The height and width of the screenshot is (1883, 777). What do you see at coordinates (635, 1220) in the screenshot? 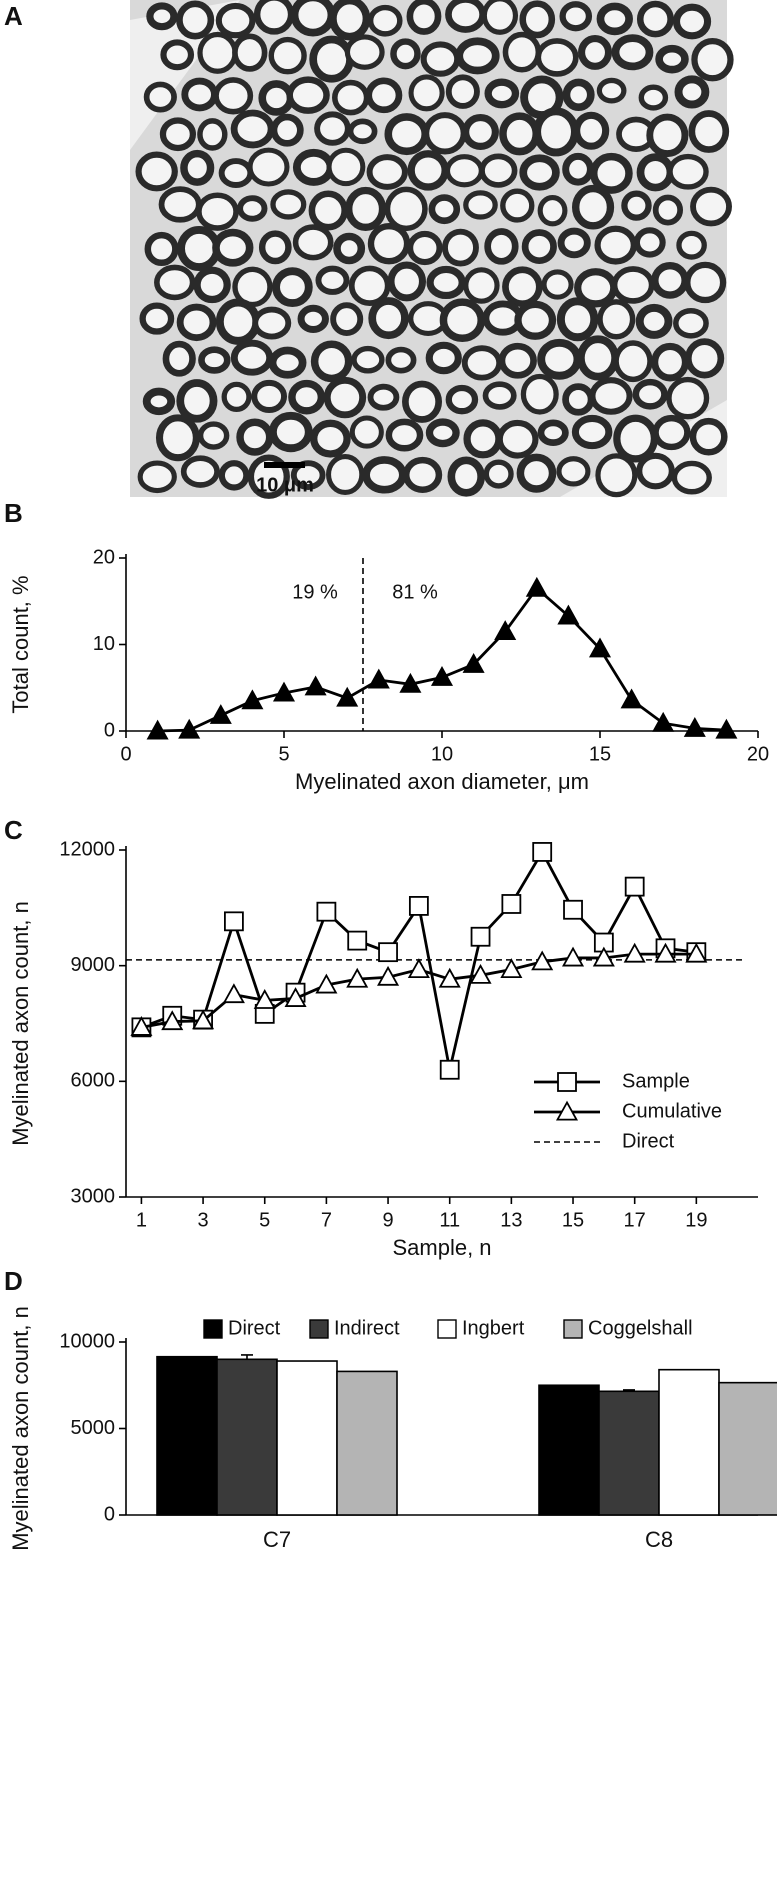
I see `x-tick-label: 17` at bounding box center [635, 1220].